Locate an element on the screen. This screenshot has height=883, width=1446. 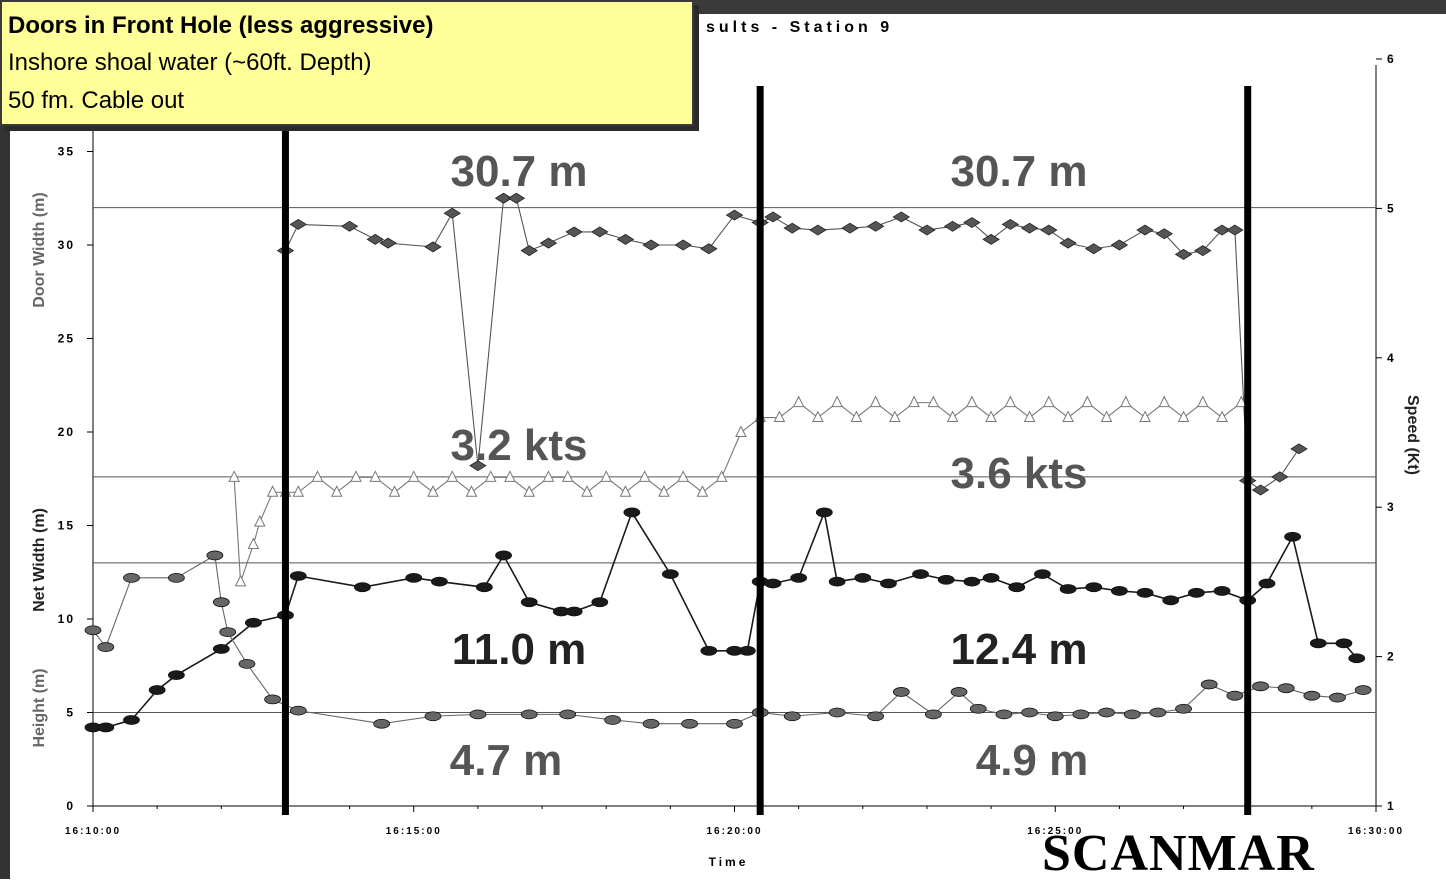
annotation-line-1: Doors in Front Hole (less aggressive) is located at coordinates (221, 25).